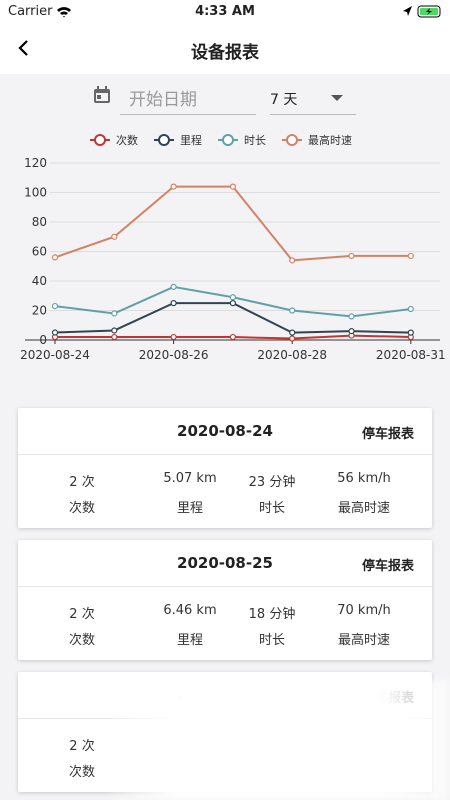  What do you see at coordinates (337, 98) in the screenshot?
I see `dropdown-arrow` at bounding box center [337, 98].